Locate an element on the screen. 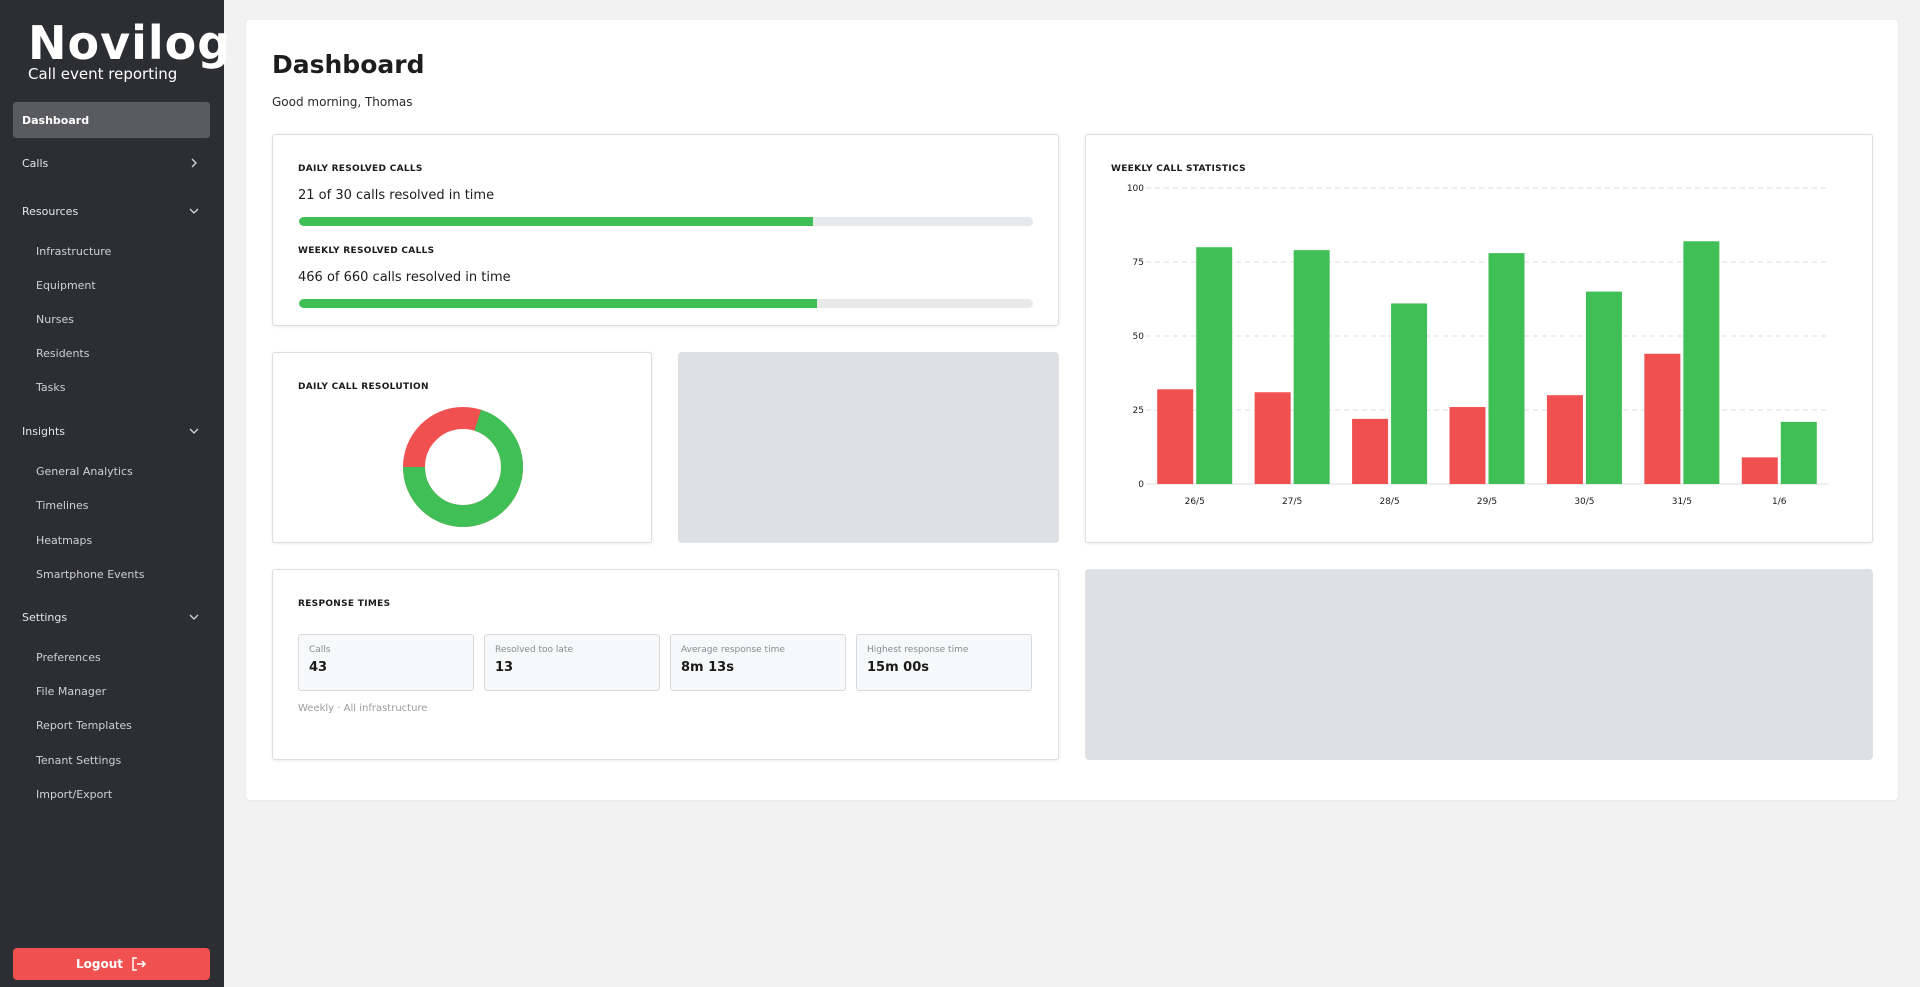  brand-name: Novilog is located at coordinates (130, 43).